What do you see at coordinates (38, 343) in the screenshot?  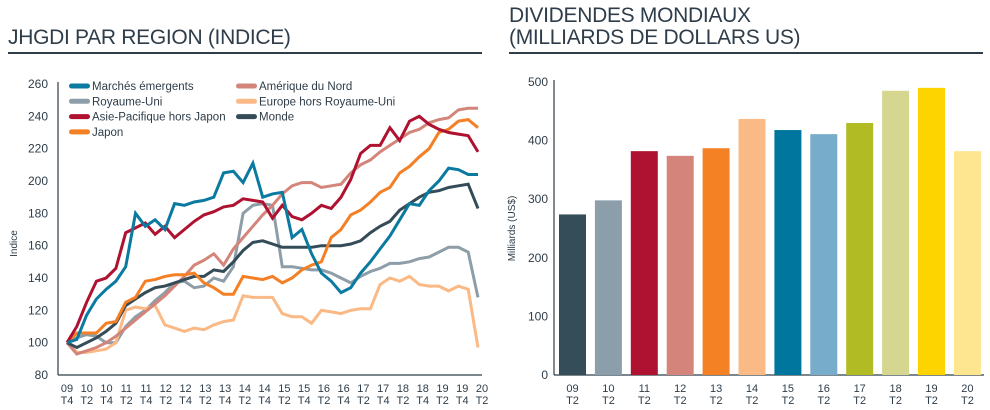 I see `y-tick-label: 100` at bounding box center [38, 343].